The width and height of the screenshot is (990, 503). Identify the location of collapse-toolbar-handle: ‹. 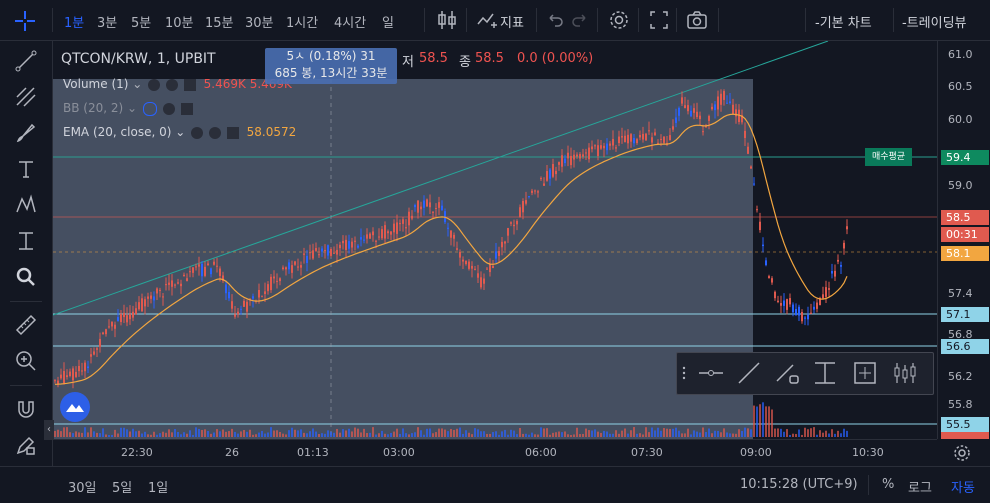
(49, 430).